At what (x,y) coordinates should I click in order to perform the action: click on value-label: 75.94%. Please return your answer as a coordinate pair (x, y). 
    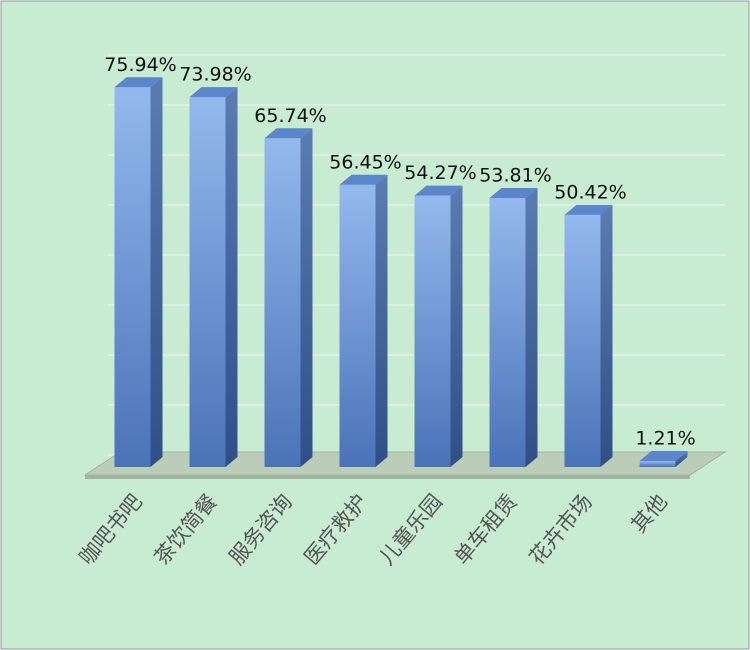
    Looking at the image, I should click on (140, 65).